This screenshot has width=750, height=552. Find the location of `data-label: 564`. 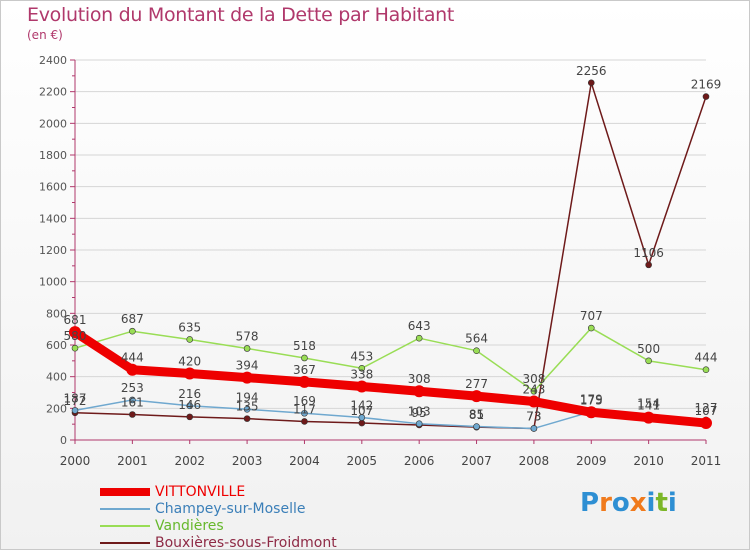

data-label: 564 is located at coordinates (476, 339).